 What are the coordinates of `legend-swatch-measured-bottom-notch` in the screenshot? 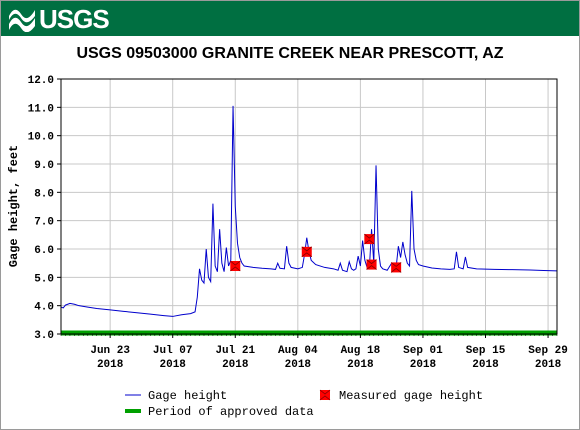 It's located at (325, 398).